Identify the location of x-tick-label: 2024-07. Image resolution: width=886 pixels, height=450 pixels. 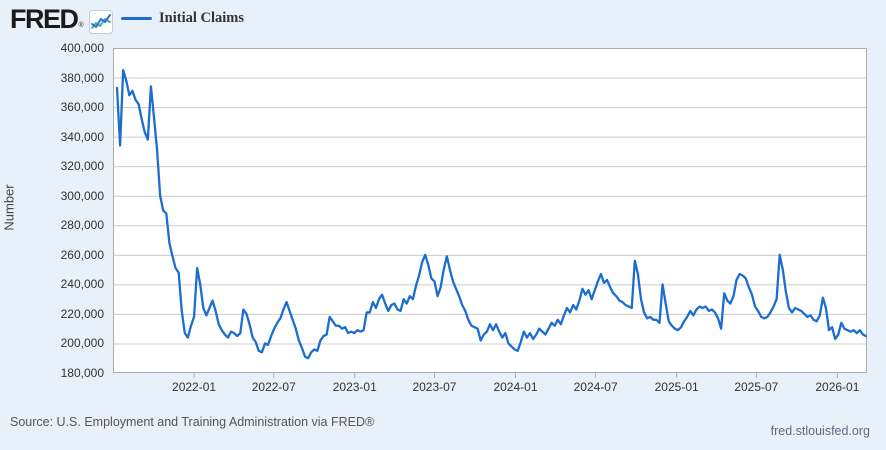
(595, 387).